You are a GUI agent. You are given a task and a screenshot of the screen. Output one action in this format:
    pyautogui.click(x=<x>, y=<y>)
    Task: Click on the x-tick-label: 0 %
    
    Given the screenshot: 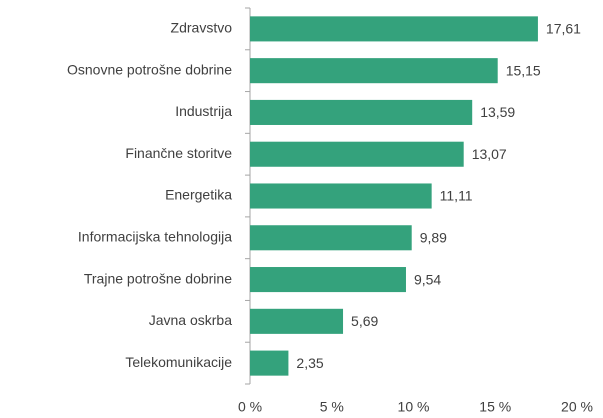 What is the action you would take?
    pyautogui.click(x=250, y=407)
    